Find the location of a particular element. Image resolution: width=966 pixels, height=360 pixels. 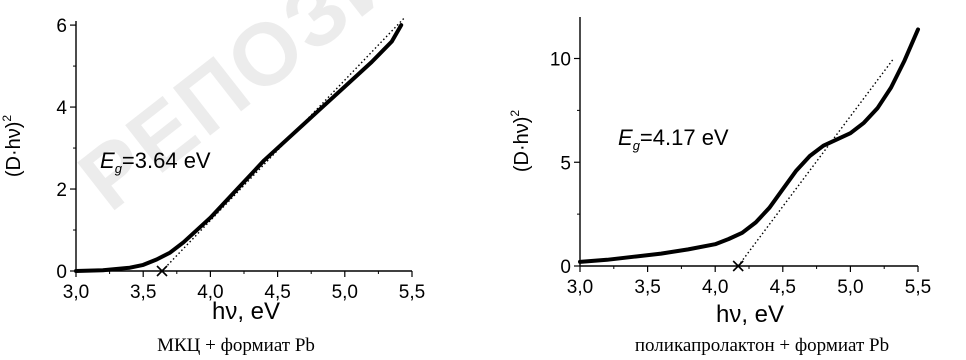

panel-caption: МКЦ + формиат Pb is located at coordinates (236, 345).